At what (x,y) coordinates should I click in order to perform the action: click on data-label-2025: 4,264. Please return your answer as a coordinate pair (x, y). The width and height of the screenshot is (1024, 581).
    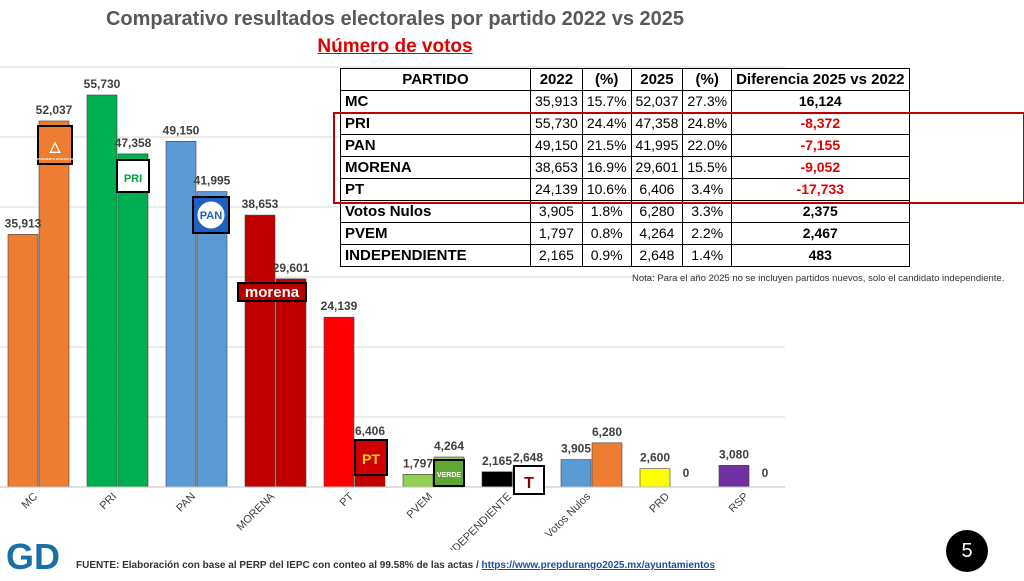
    Looking at the image, I should click on (449, 446).